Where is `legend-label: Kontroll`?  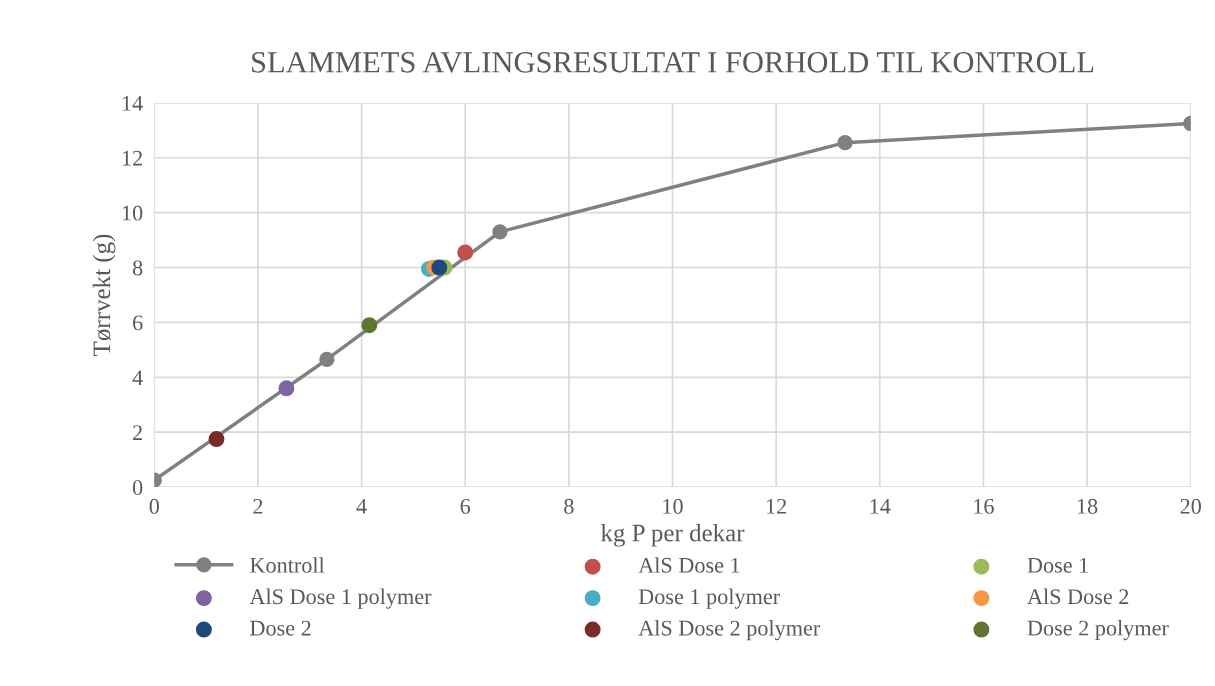
legend-label: Kontroll is located at coordinates (287, 565).